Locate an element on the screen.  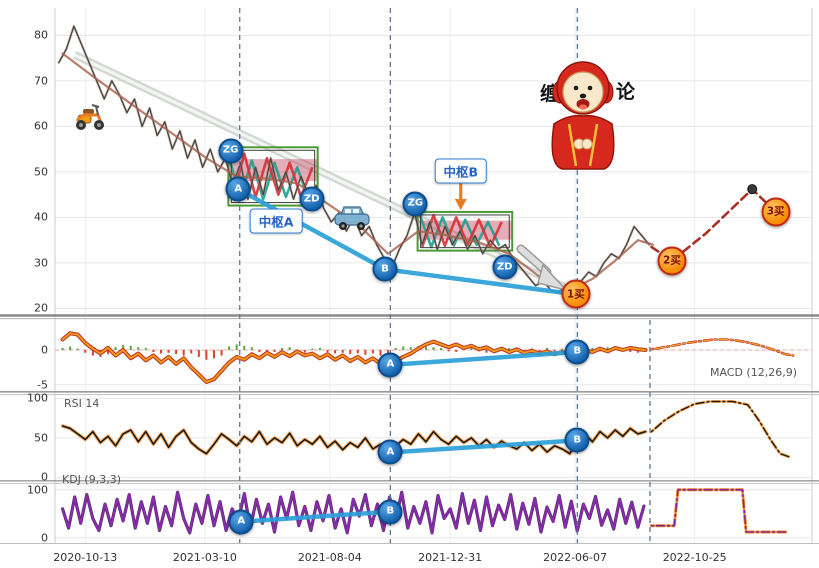
macd-projection-line is located at coordinates (722, 347).